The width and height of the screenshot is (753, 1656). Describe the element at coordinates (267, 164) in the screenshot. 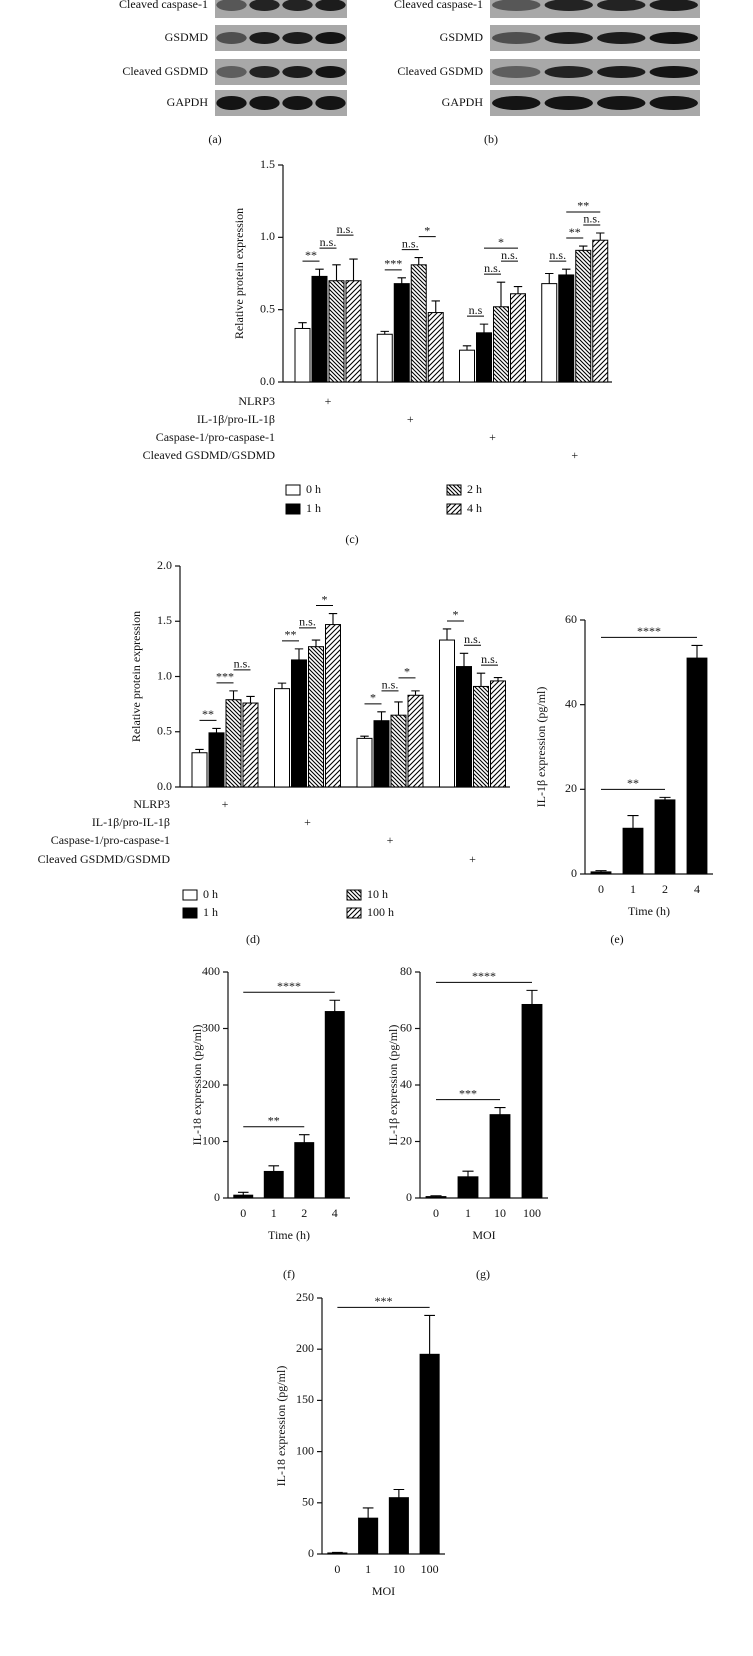

I see `y-tick-label: 1.5` at that location.